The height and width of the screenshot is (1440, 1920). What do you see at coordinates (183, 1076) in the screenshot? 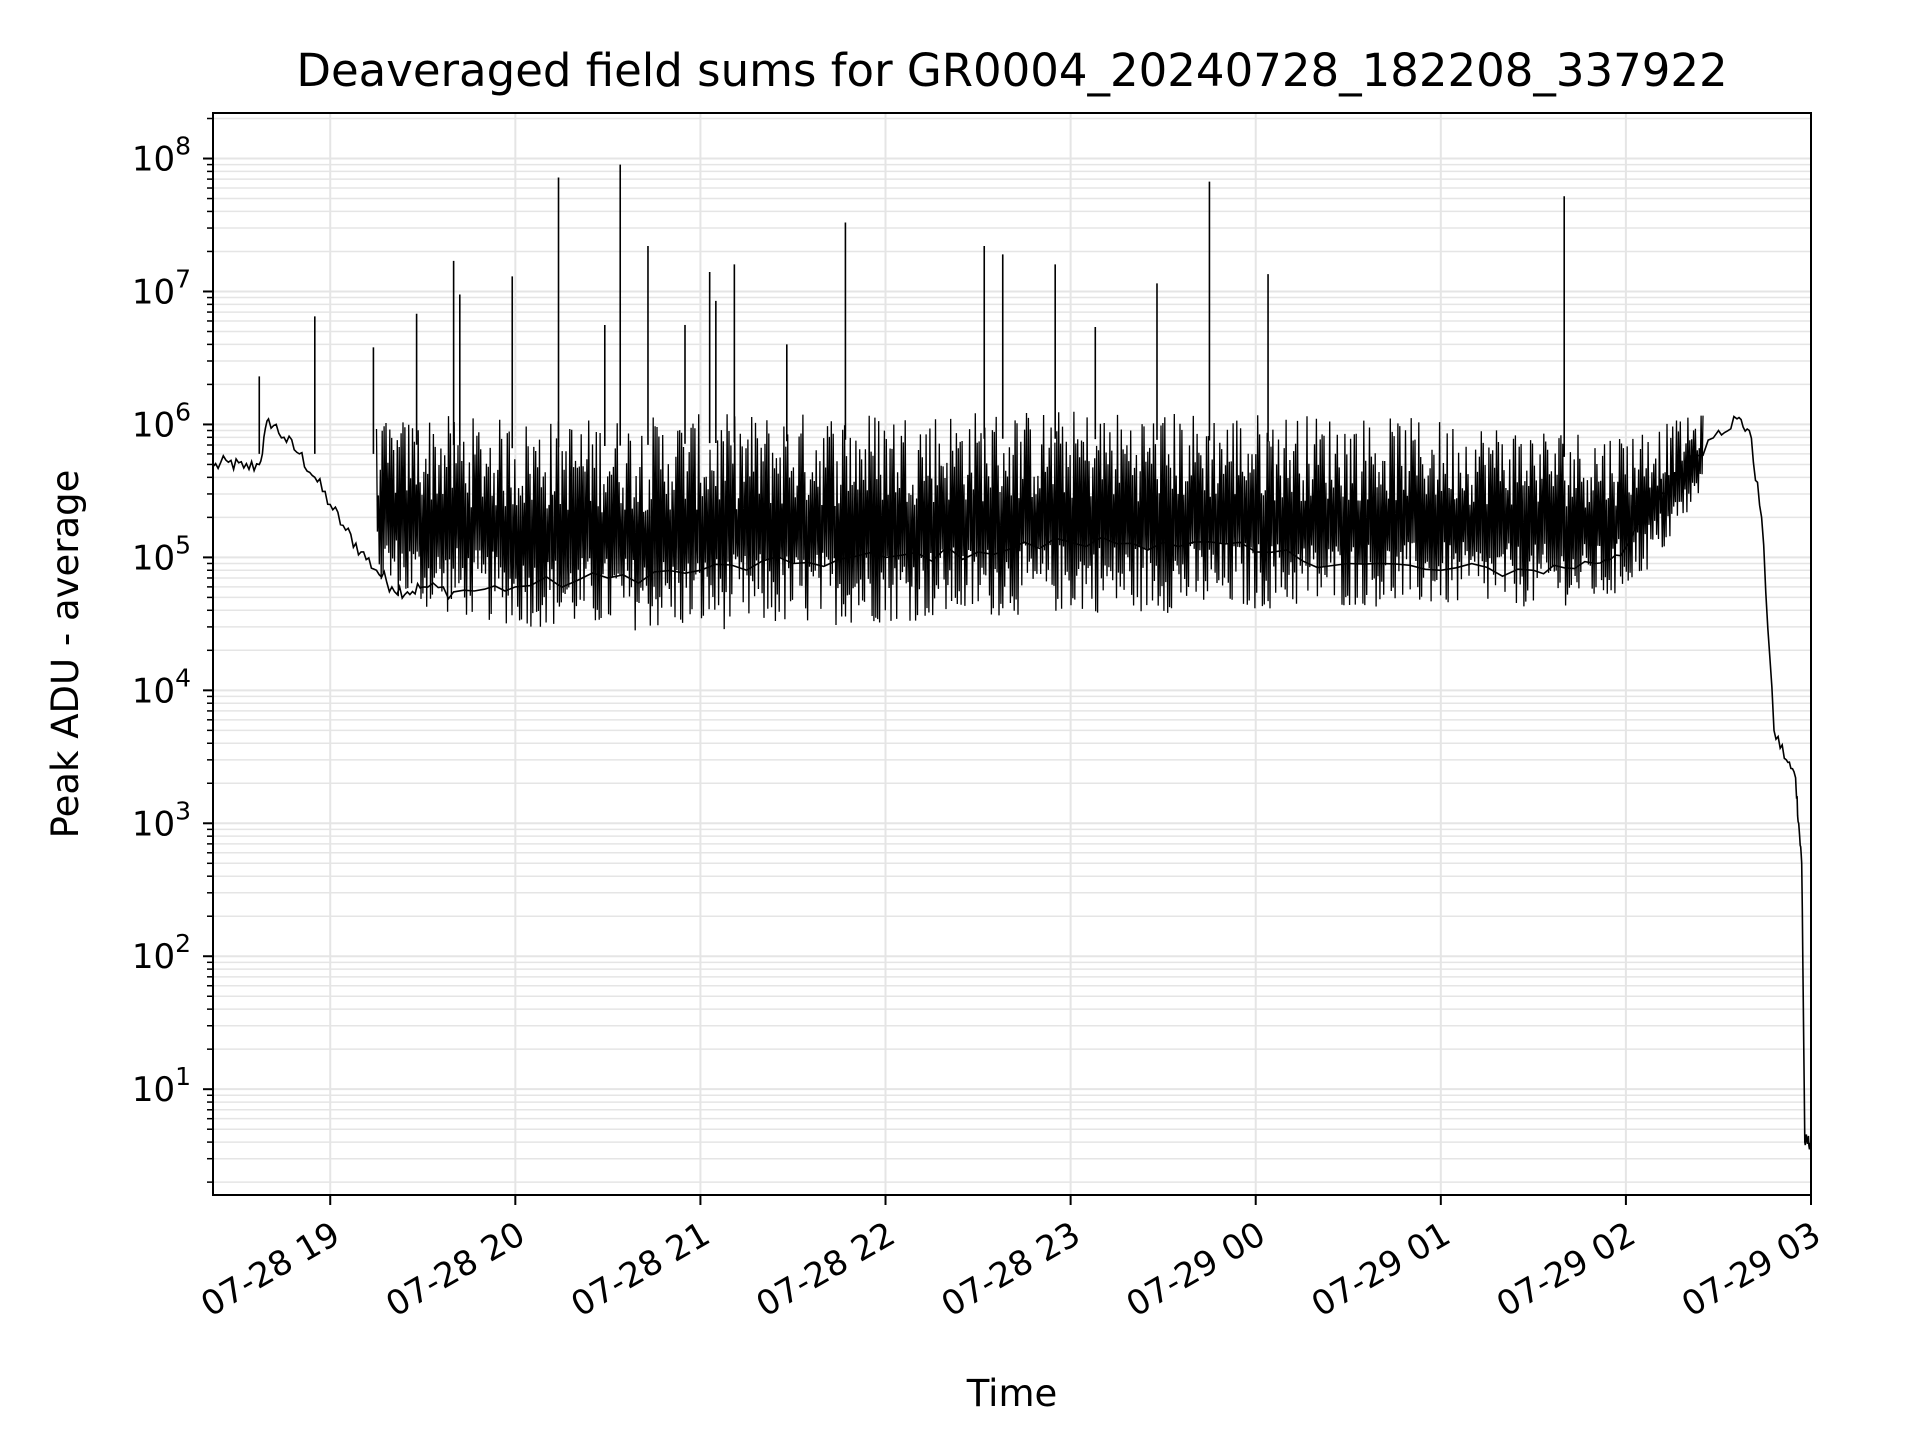
I see `y-tick-exponent: 1` at bounding box center [183, 1076].